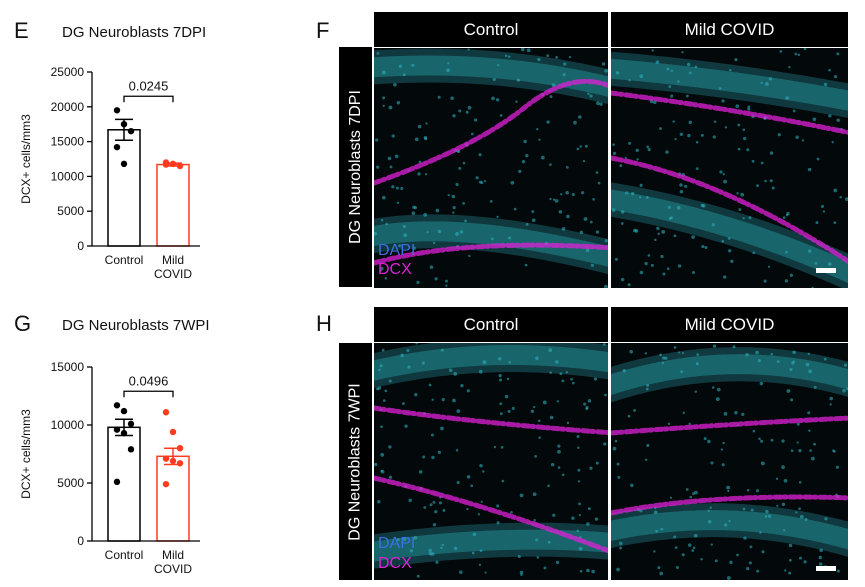 The width and height of the screenshot is (865, 587). I want to click on y-tick-label: 5000, so click(70, 483).